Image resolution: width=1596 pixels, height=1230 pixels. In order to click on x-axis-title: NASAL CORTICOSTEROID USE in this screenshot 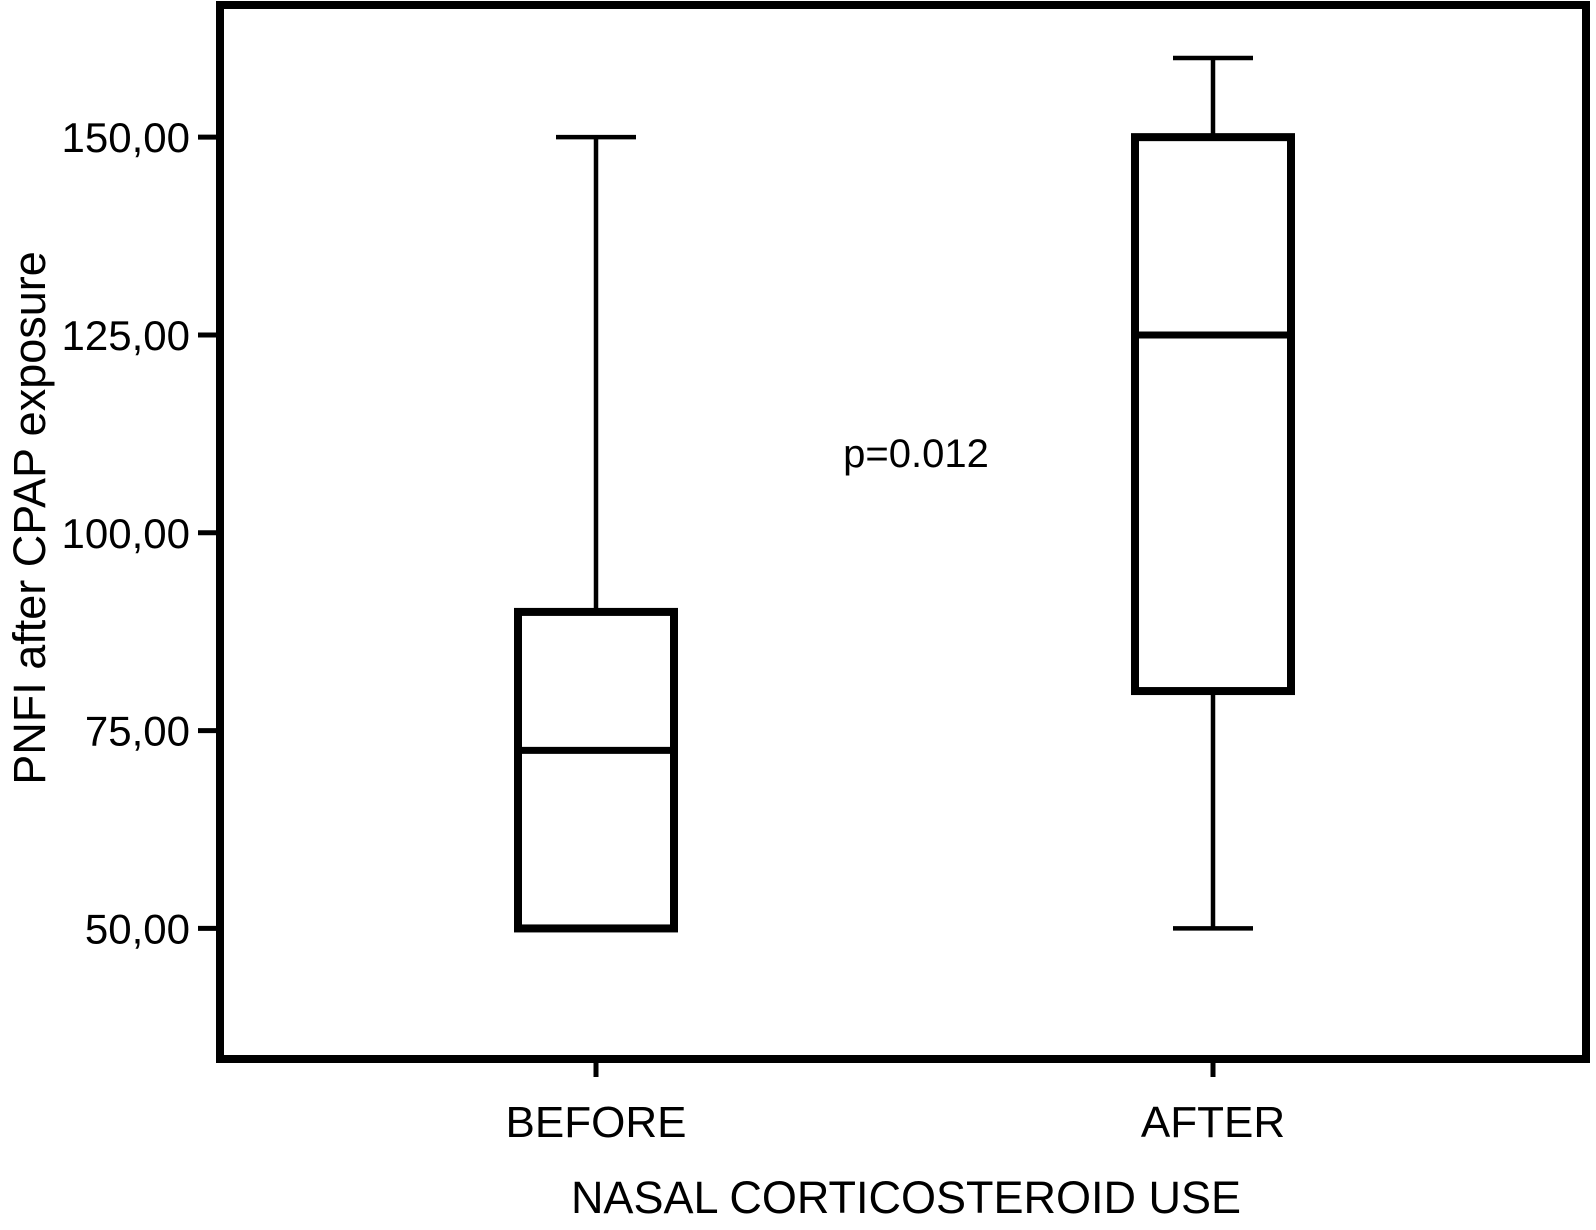, I will do `click(906, 1197)`.